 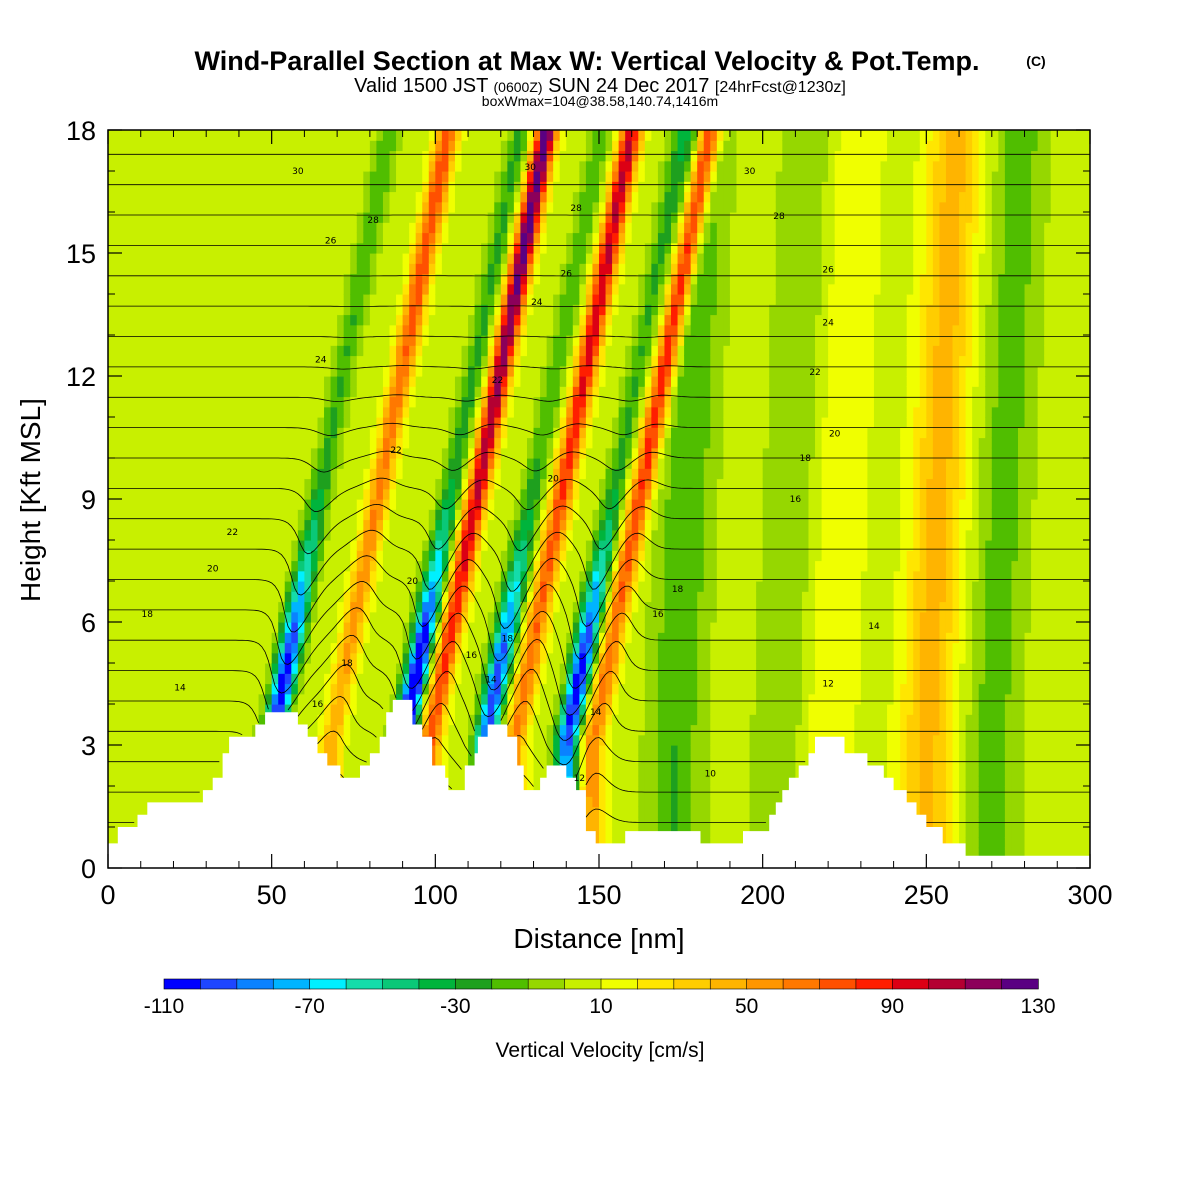 I want to click on x-tick-label: 200, so click(x=762, y=895).